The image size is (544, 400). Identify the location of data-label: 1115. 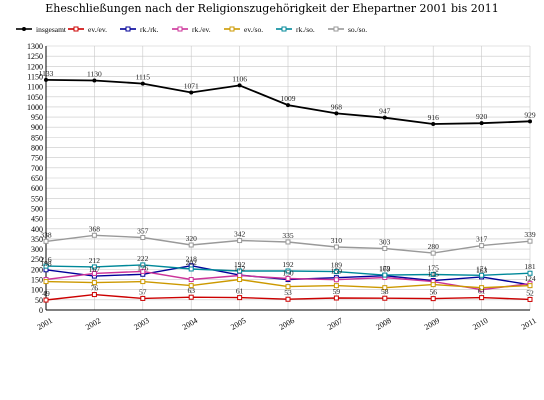
(143, 77).